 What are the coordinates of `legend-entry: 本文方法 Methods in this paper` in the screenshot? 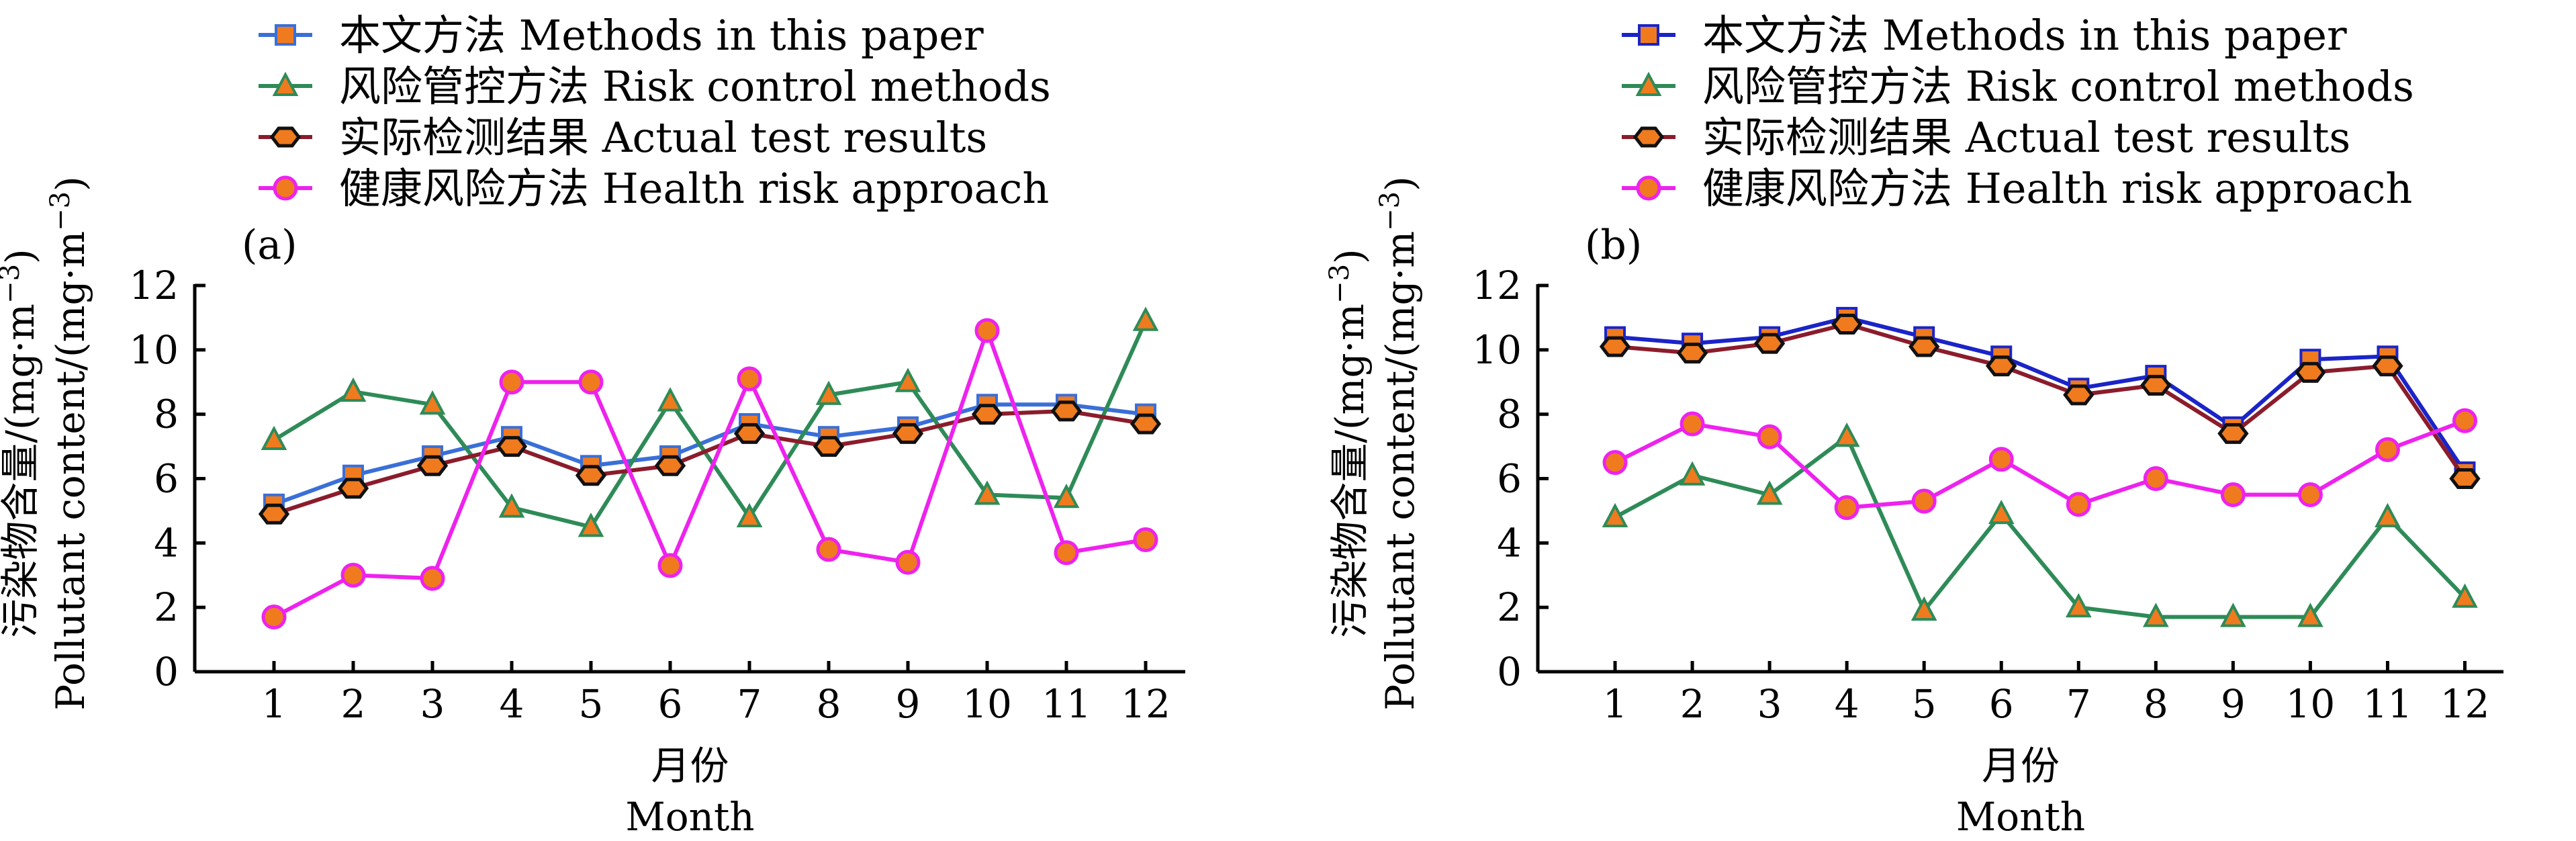 It's located at (1984, 35).